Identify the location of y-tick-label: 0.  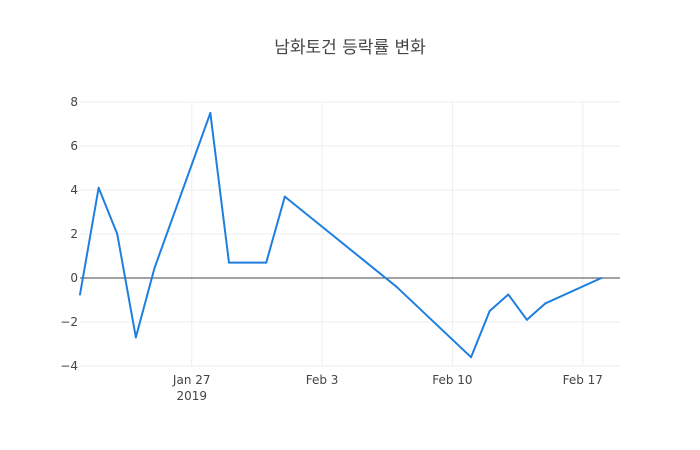
(74, 278).